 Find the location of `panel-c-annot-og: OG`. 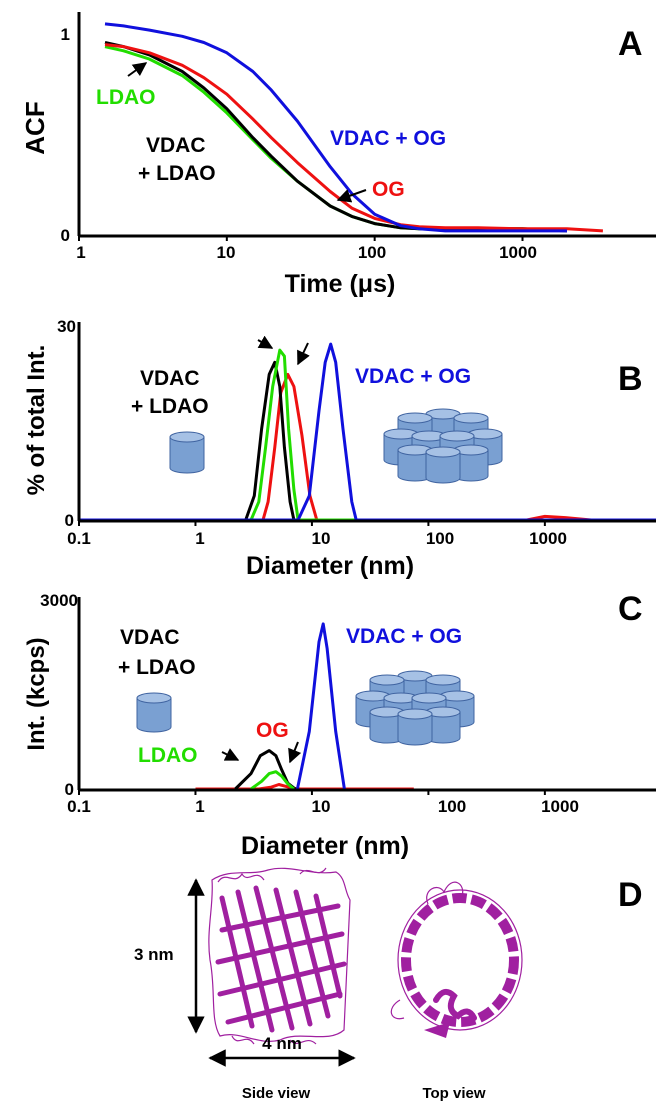

panel-c-annot-og: OG is located at coordinates (272, 730).